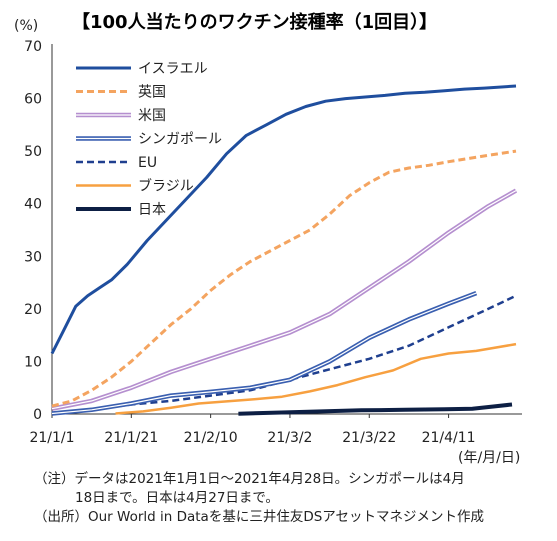  I want to click on y-tick-label: 20, so click(33, 310).